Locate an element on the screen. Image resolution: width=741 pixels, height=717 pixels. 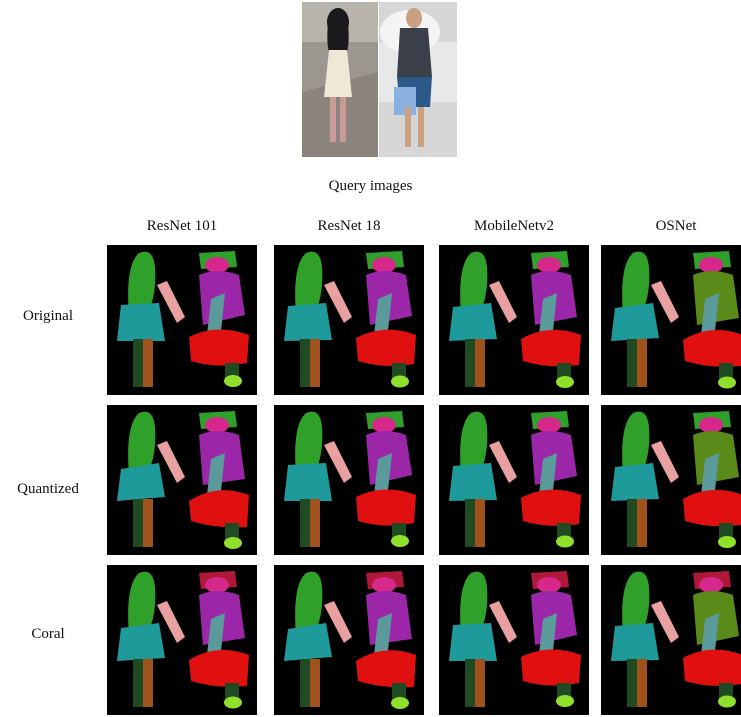
segmentation-map-original-mobilenetv2 is located at coordinates (514, 320).